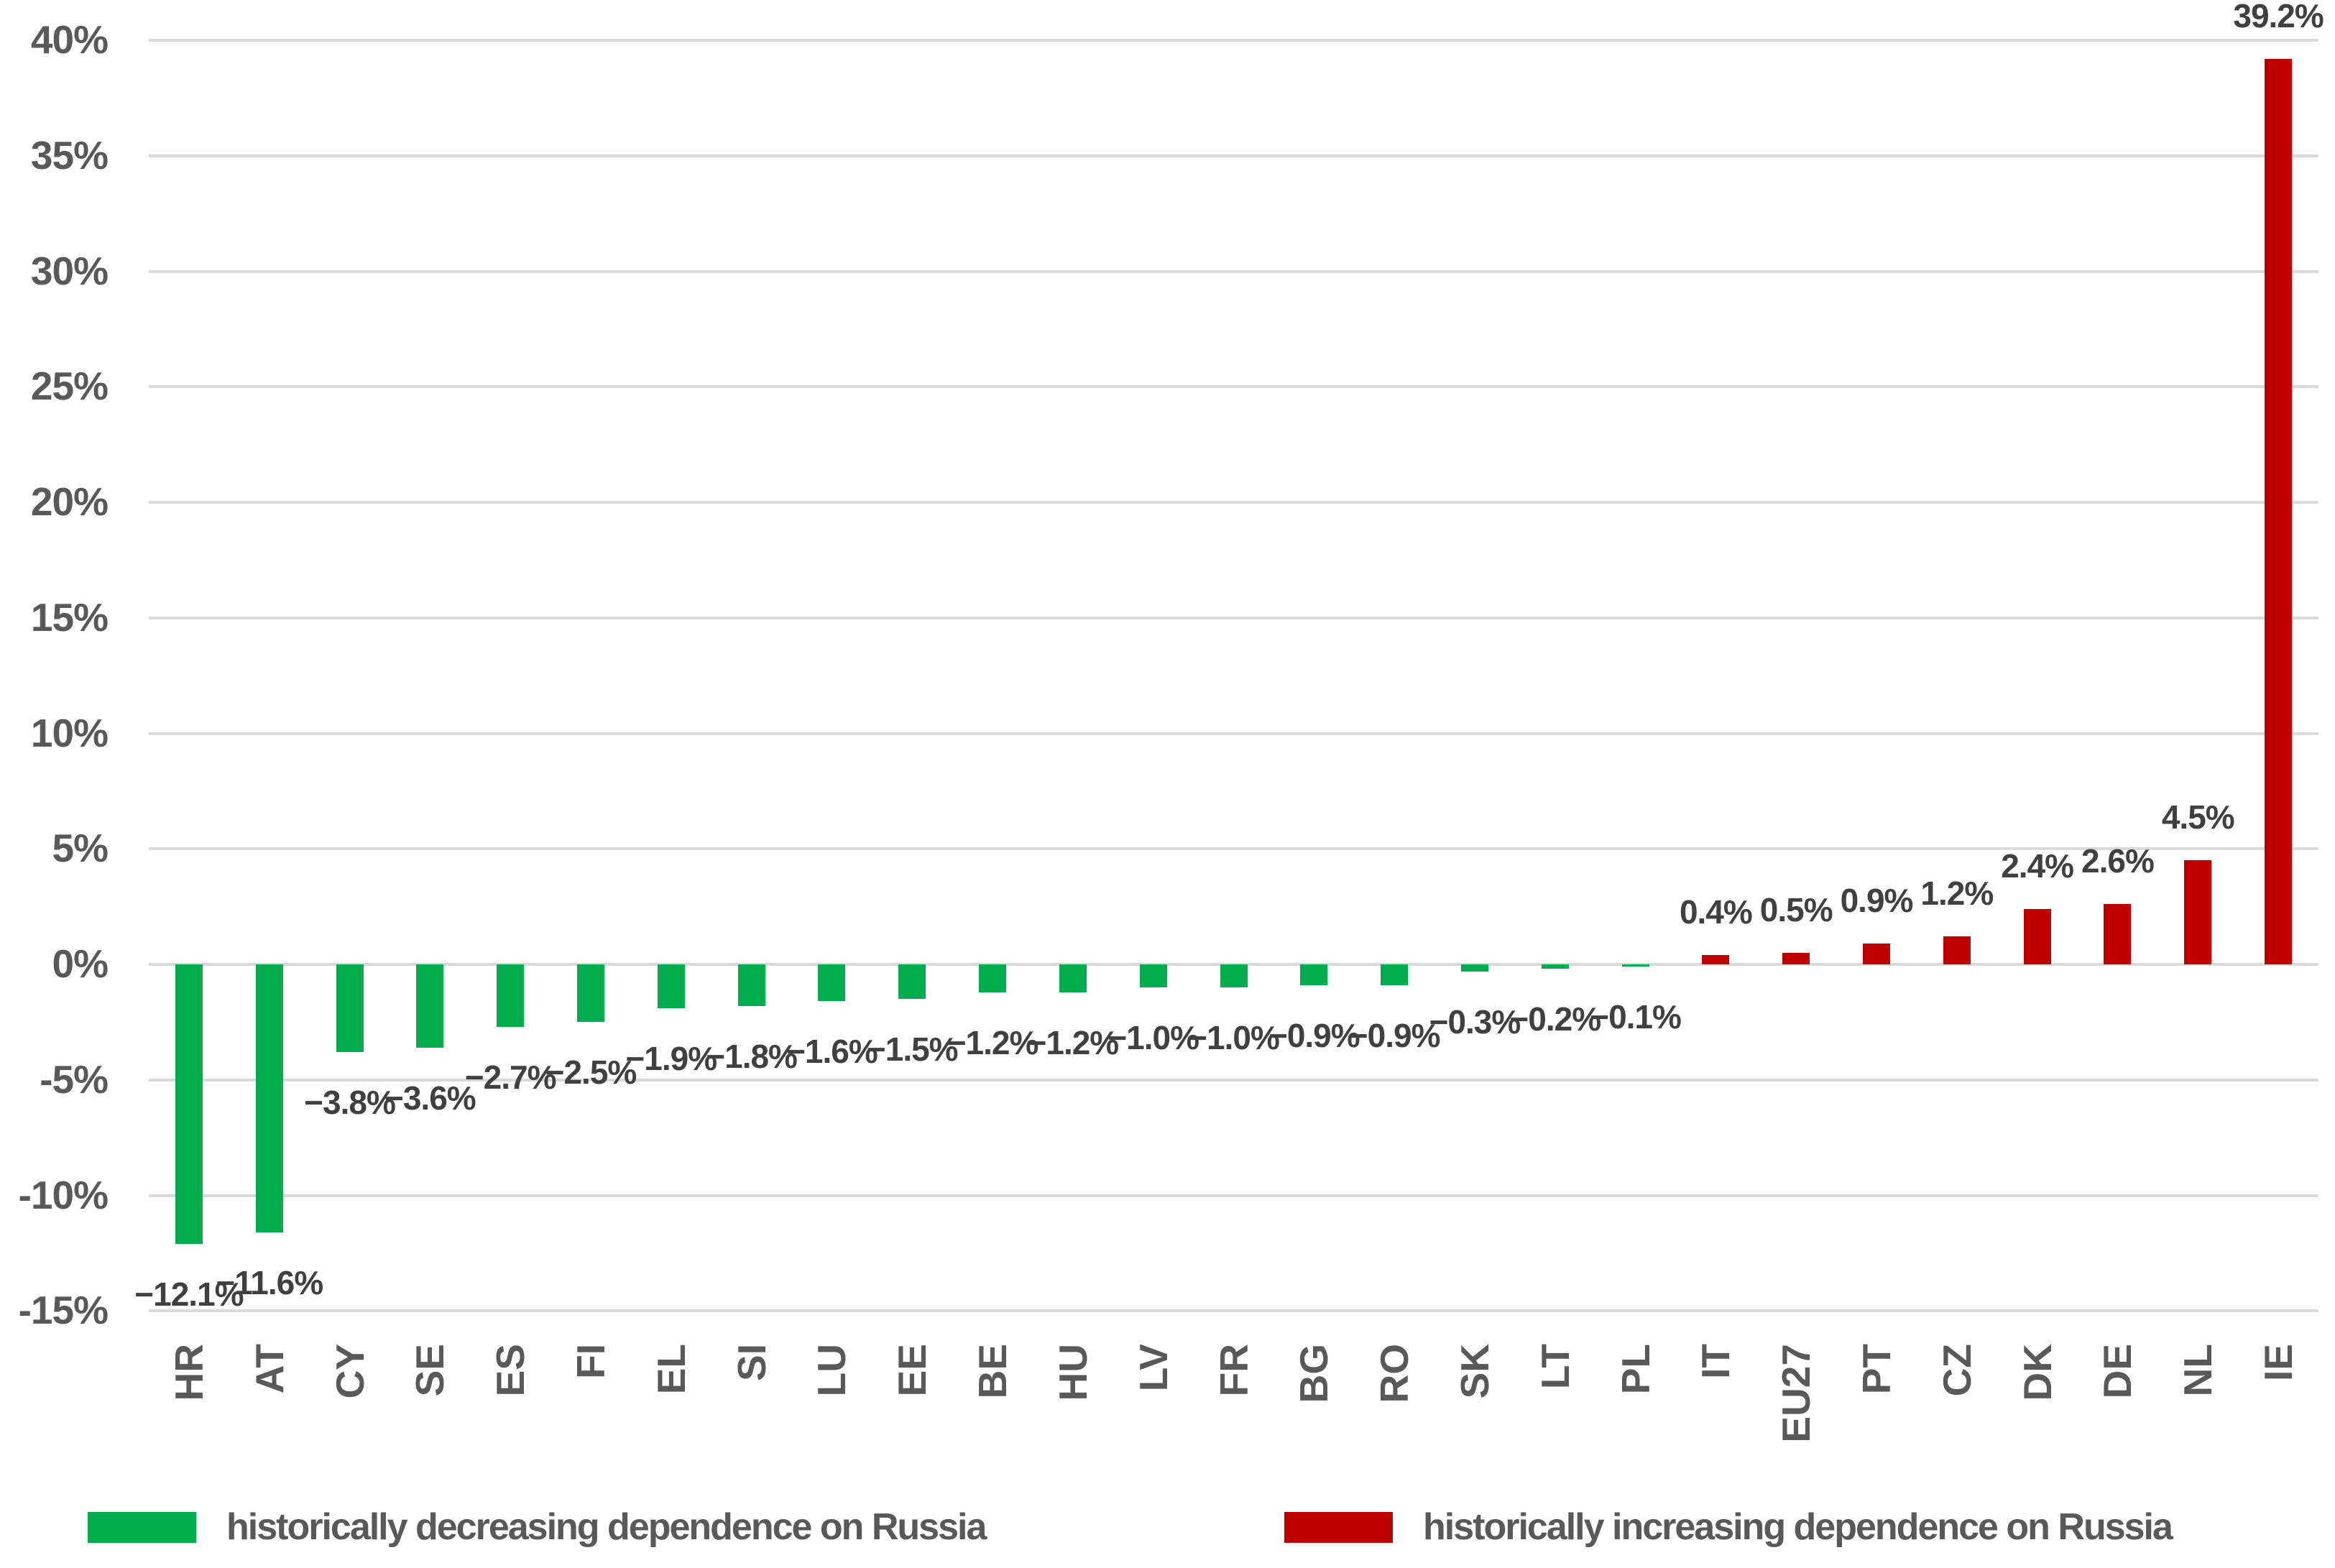  I want to click on bar-PL, so click(1635, 965).